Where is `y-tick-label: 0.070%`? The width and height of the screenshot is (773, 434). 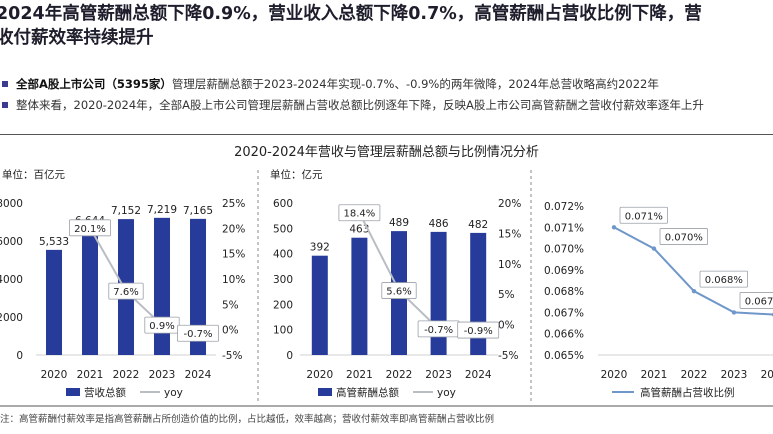 y-tick-label: 0.070% is located at coordinates (564, 250).